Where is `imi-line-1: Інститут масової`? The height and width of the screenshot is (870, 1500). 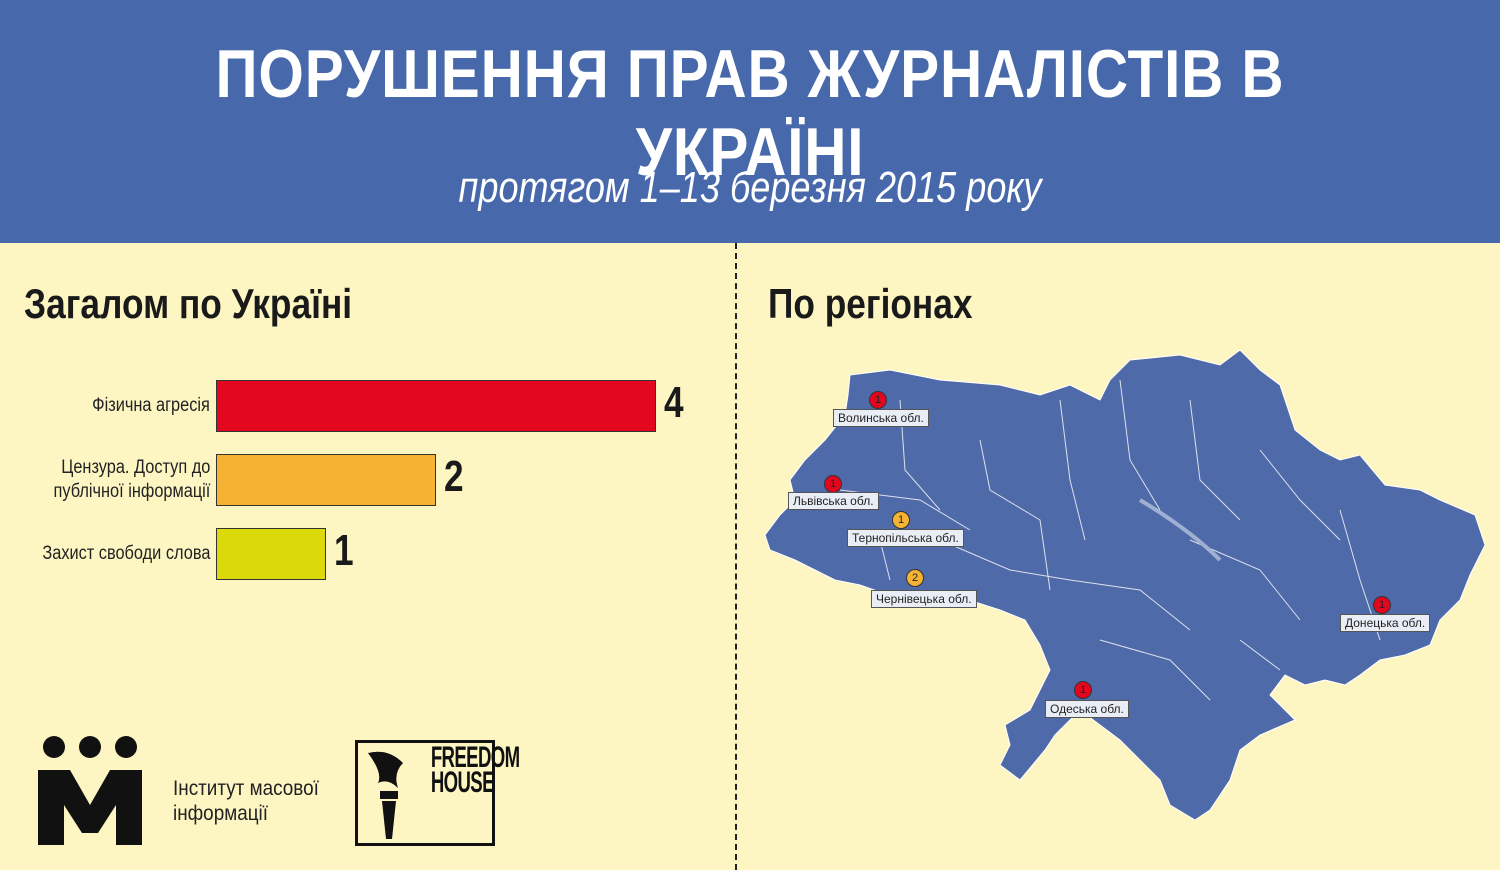 imi-line-1: Інститут масової is located at coordinates (246, 788).